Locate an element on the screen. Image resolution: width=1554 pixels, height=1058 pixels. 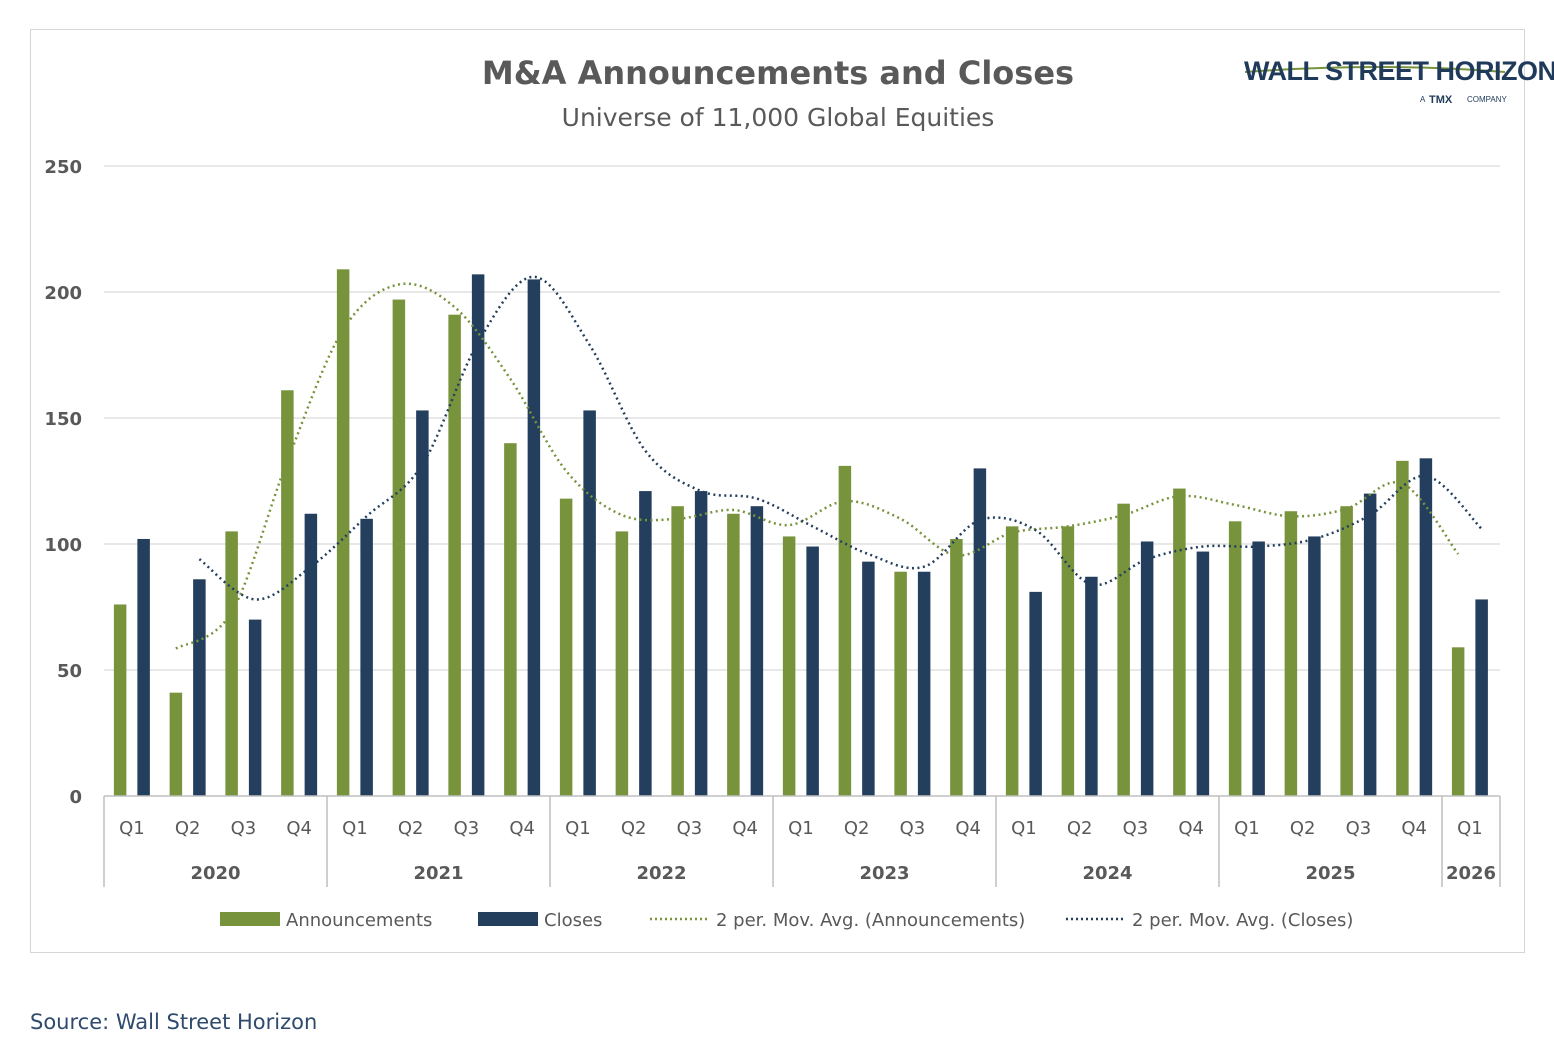
y-tick-label: 250 is located at coordinates (63, 167).